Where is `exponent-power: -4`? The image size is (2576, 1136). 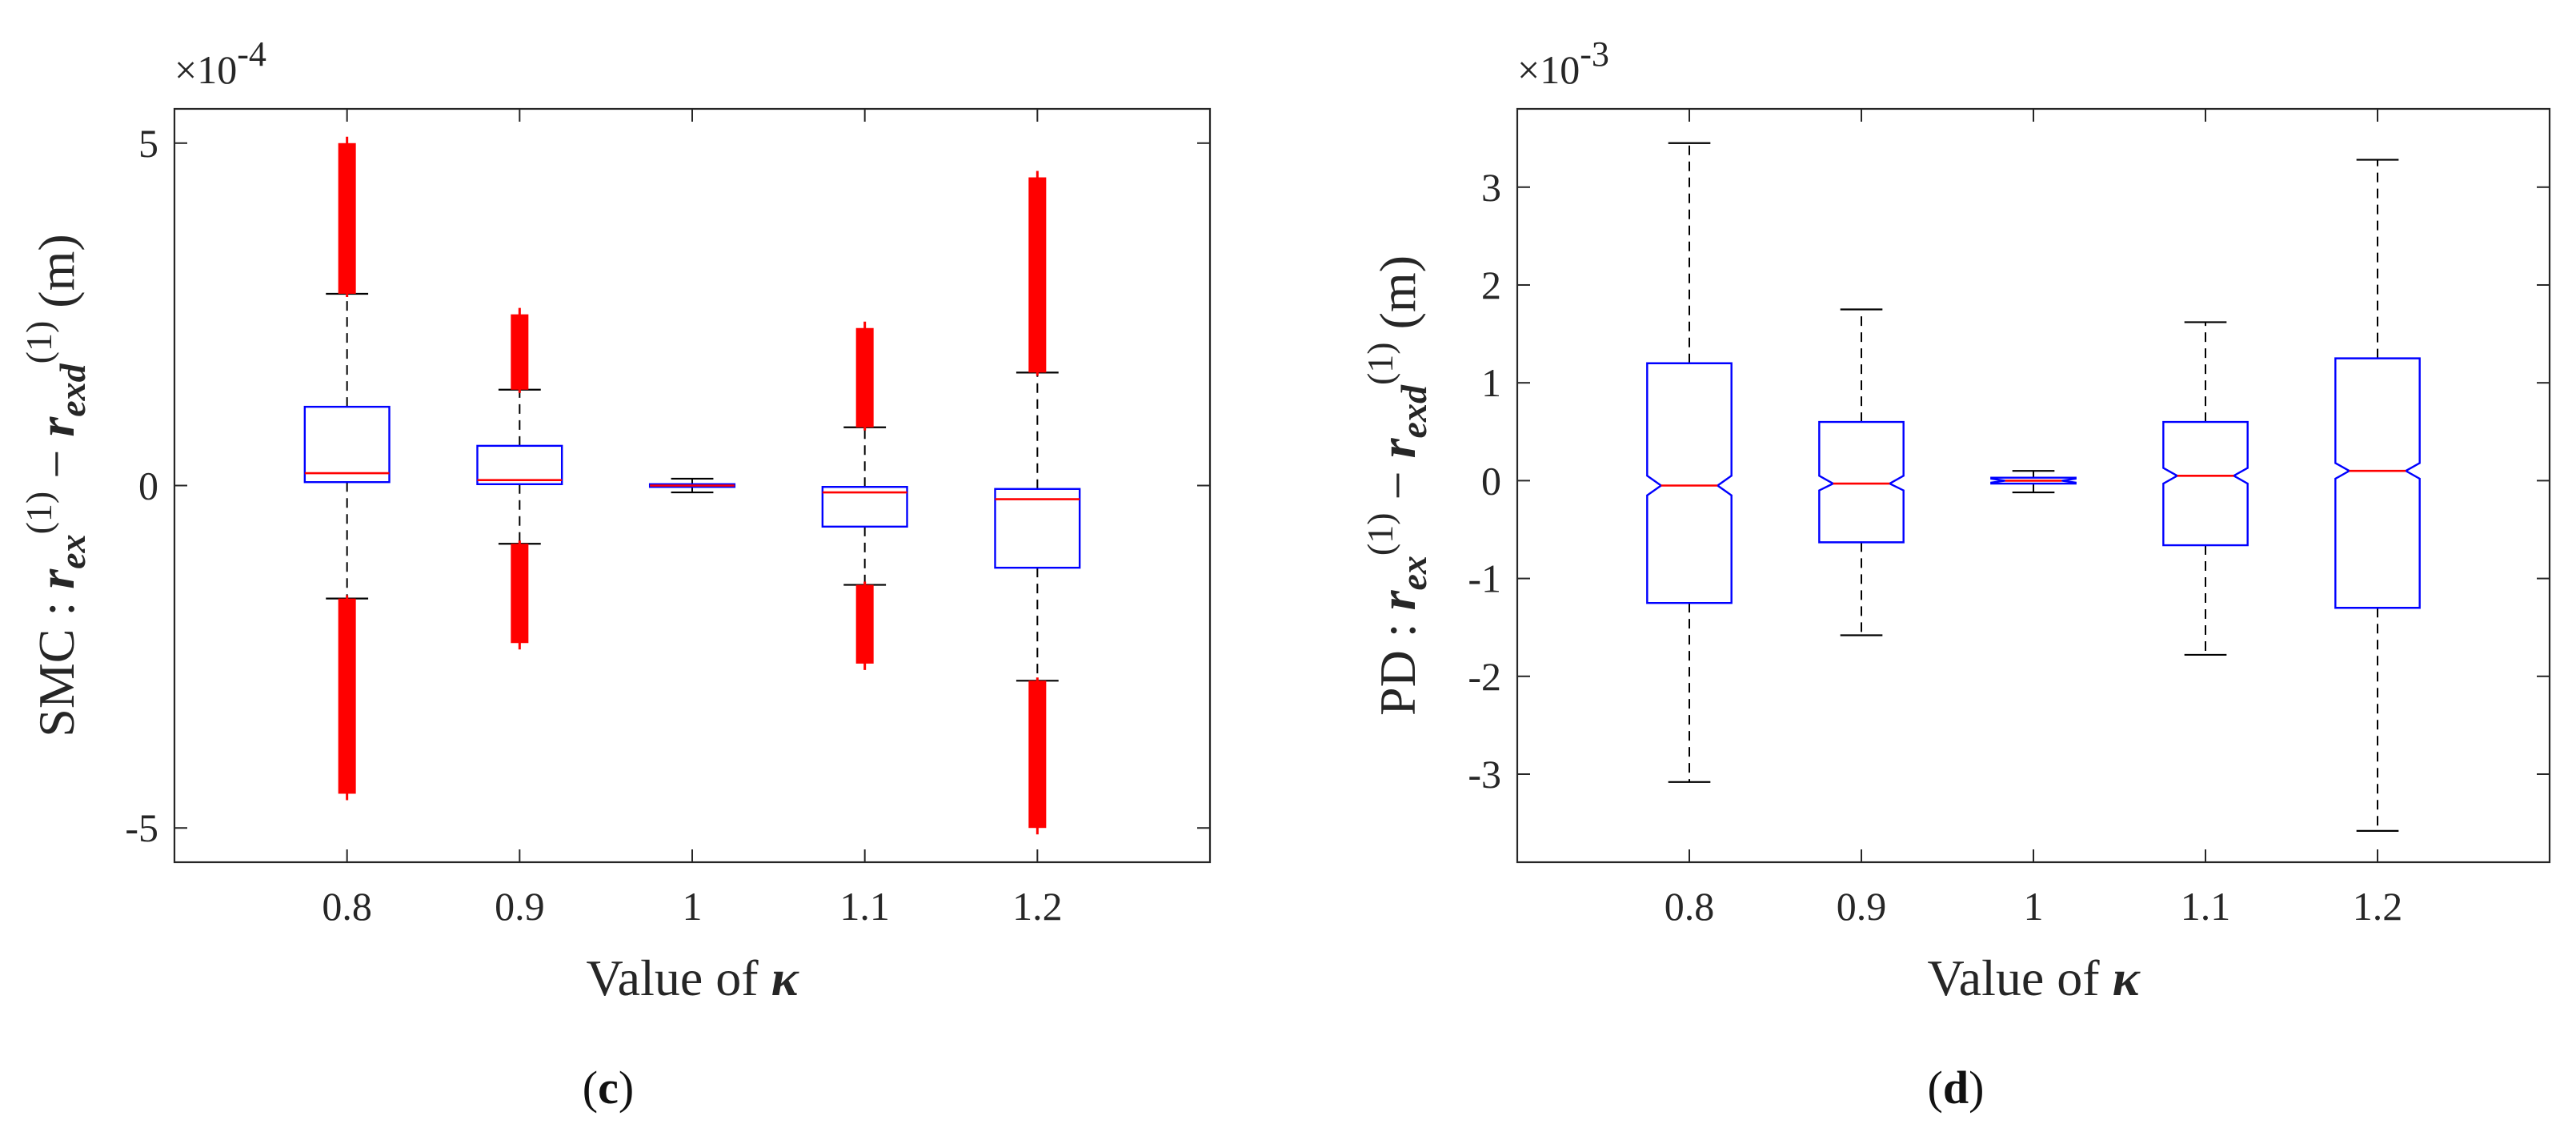
exponent-power: -4 is located at coordinates (251, 54).